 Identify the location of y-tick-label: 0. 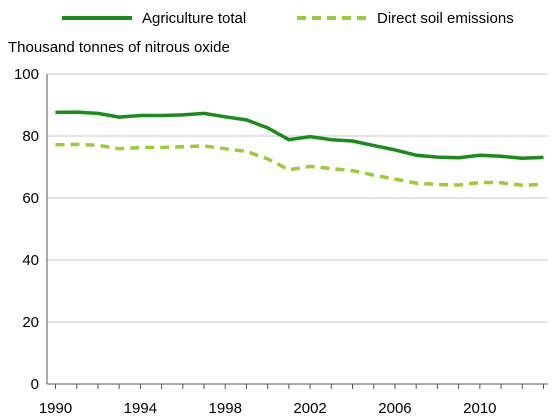
(35, 384).